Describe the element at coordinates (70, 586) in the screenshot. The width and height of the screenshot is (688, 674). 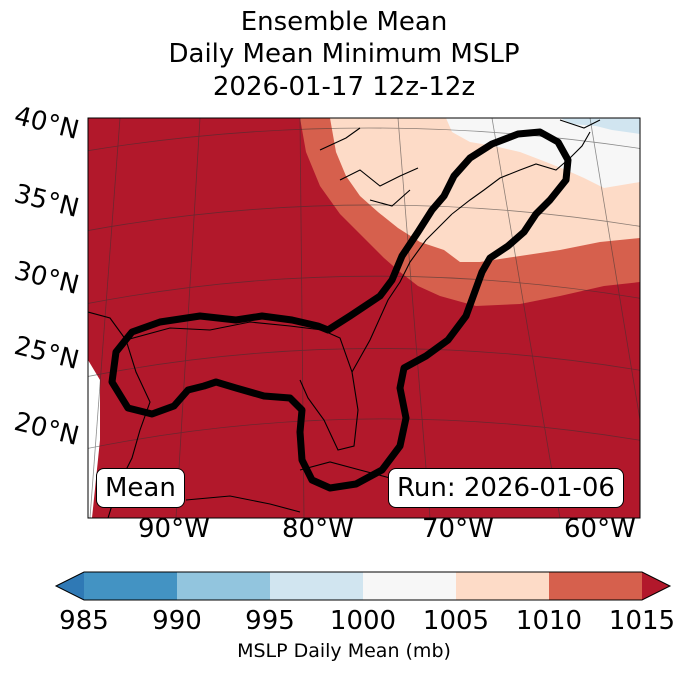
I see `colorbar-extend-low` at that location.